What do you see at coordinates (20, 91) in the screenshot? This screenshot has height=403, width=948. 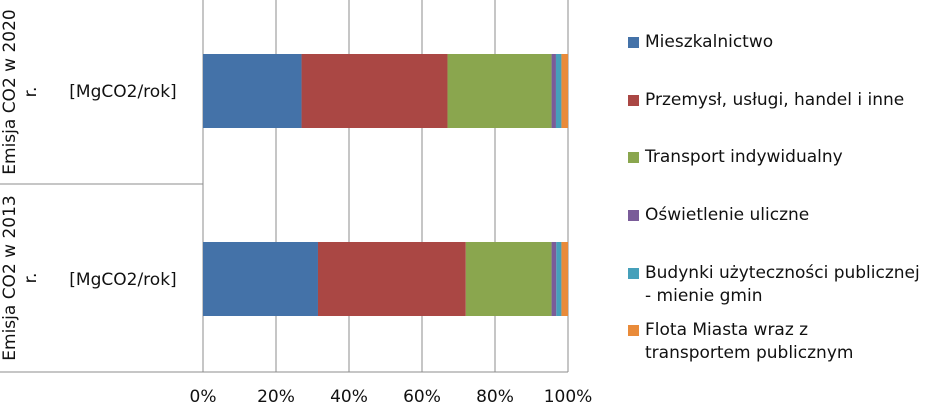 I see `category-name: Emisja CO2 w 2020r.` at bounding box center [20, 91].